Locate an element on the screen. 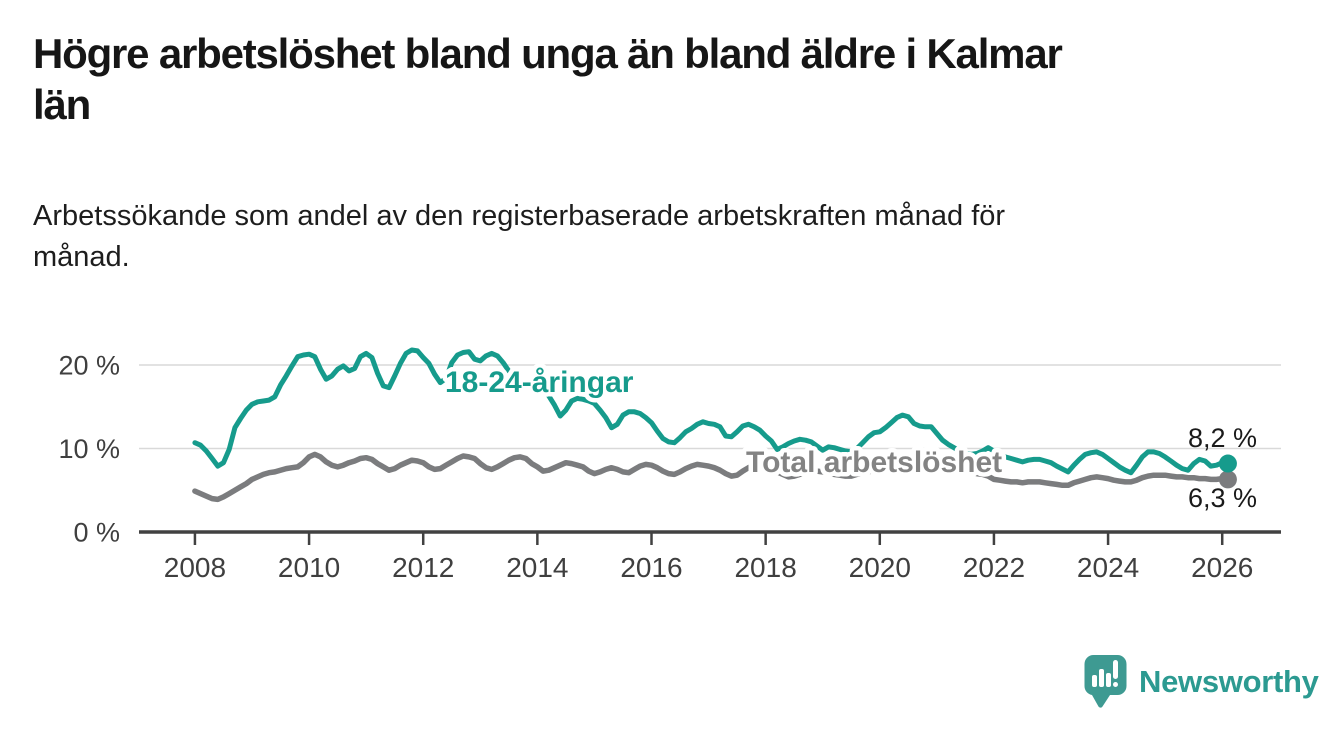  page-title-line-2: län is located at coordinates (62, 105).